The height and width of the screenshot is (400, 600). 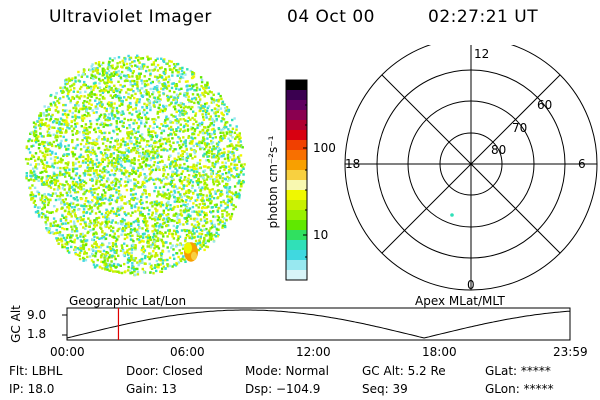 I want to click on time-label: 02:27:21 UT, so click(x=483, y=17).